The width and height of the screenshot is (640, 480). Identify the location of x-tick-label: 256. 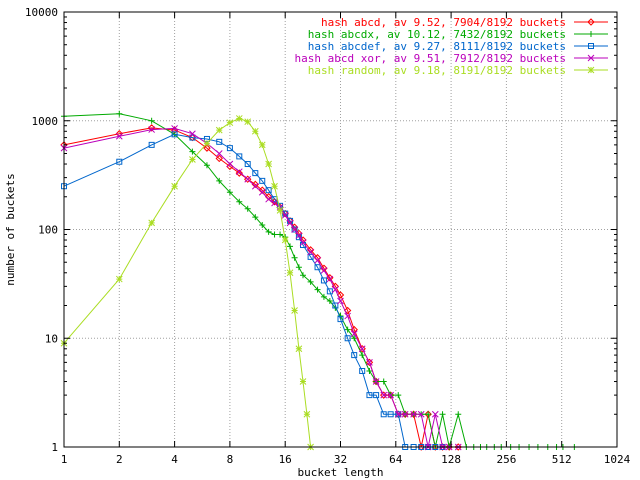
(506, 459).